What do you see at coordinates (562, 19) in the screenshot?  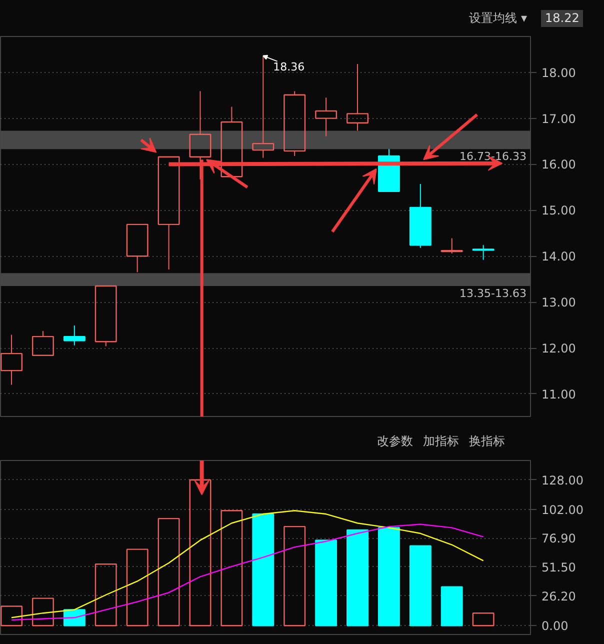 I see `text: 18.22` at bounding box center [562, 19].